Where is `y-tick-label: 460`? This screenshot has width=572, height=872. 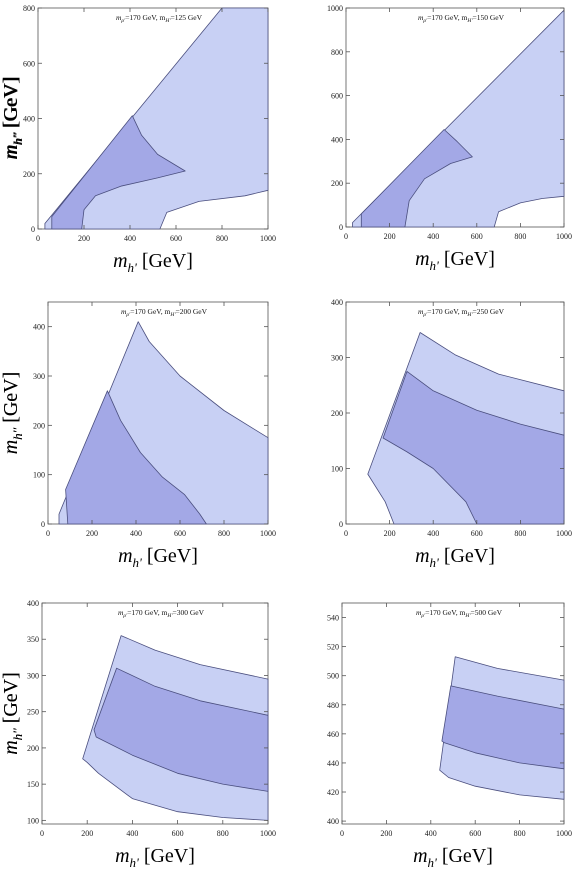
y-tick-label: 460 is located at coordinates (333, 734).